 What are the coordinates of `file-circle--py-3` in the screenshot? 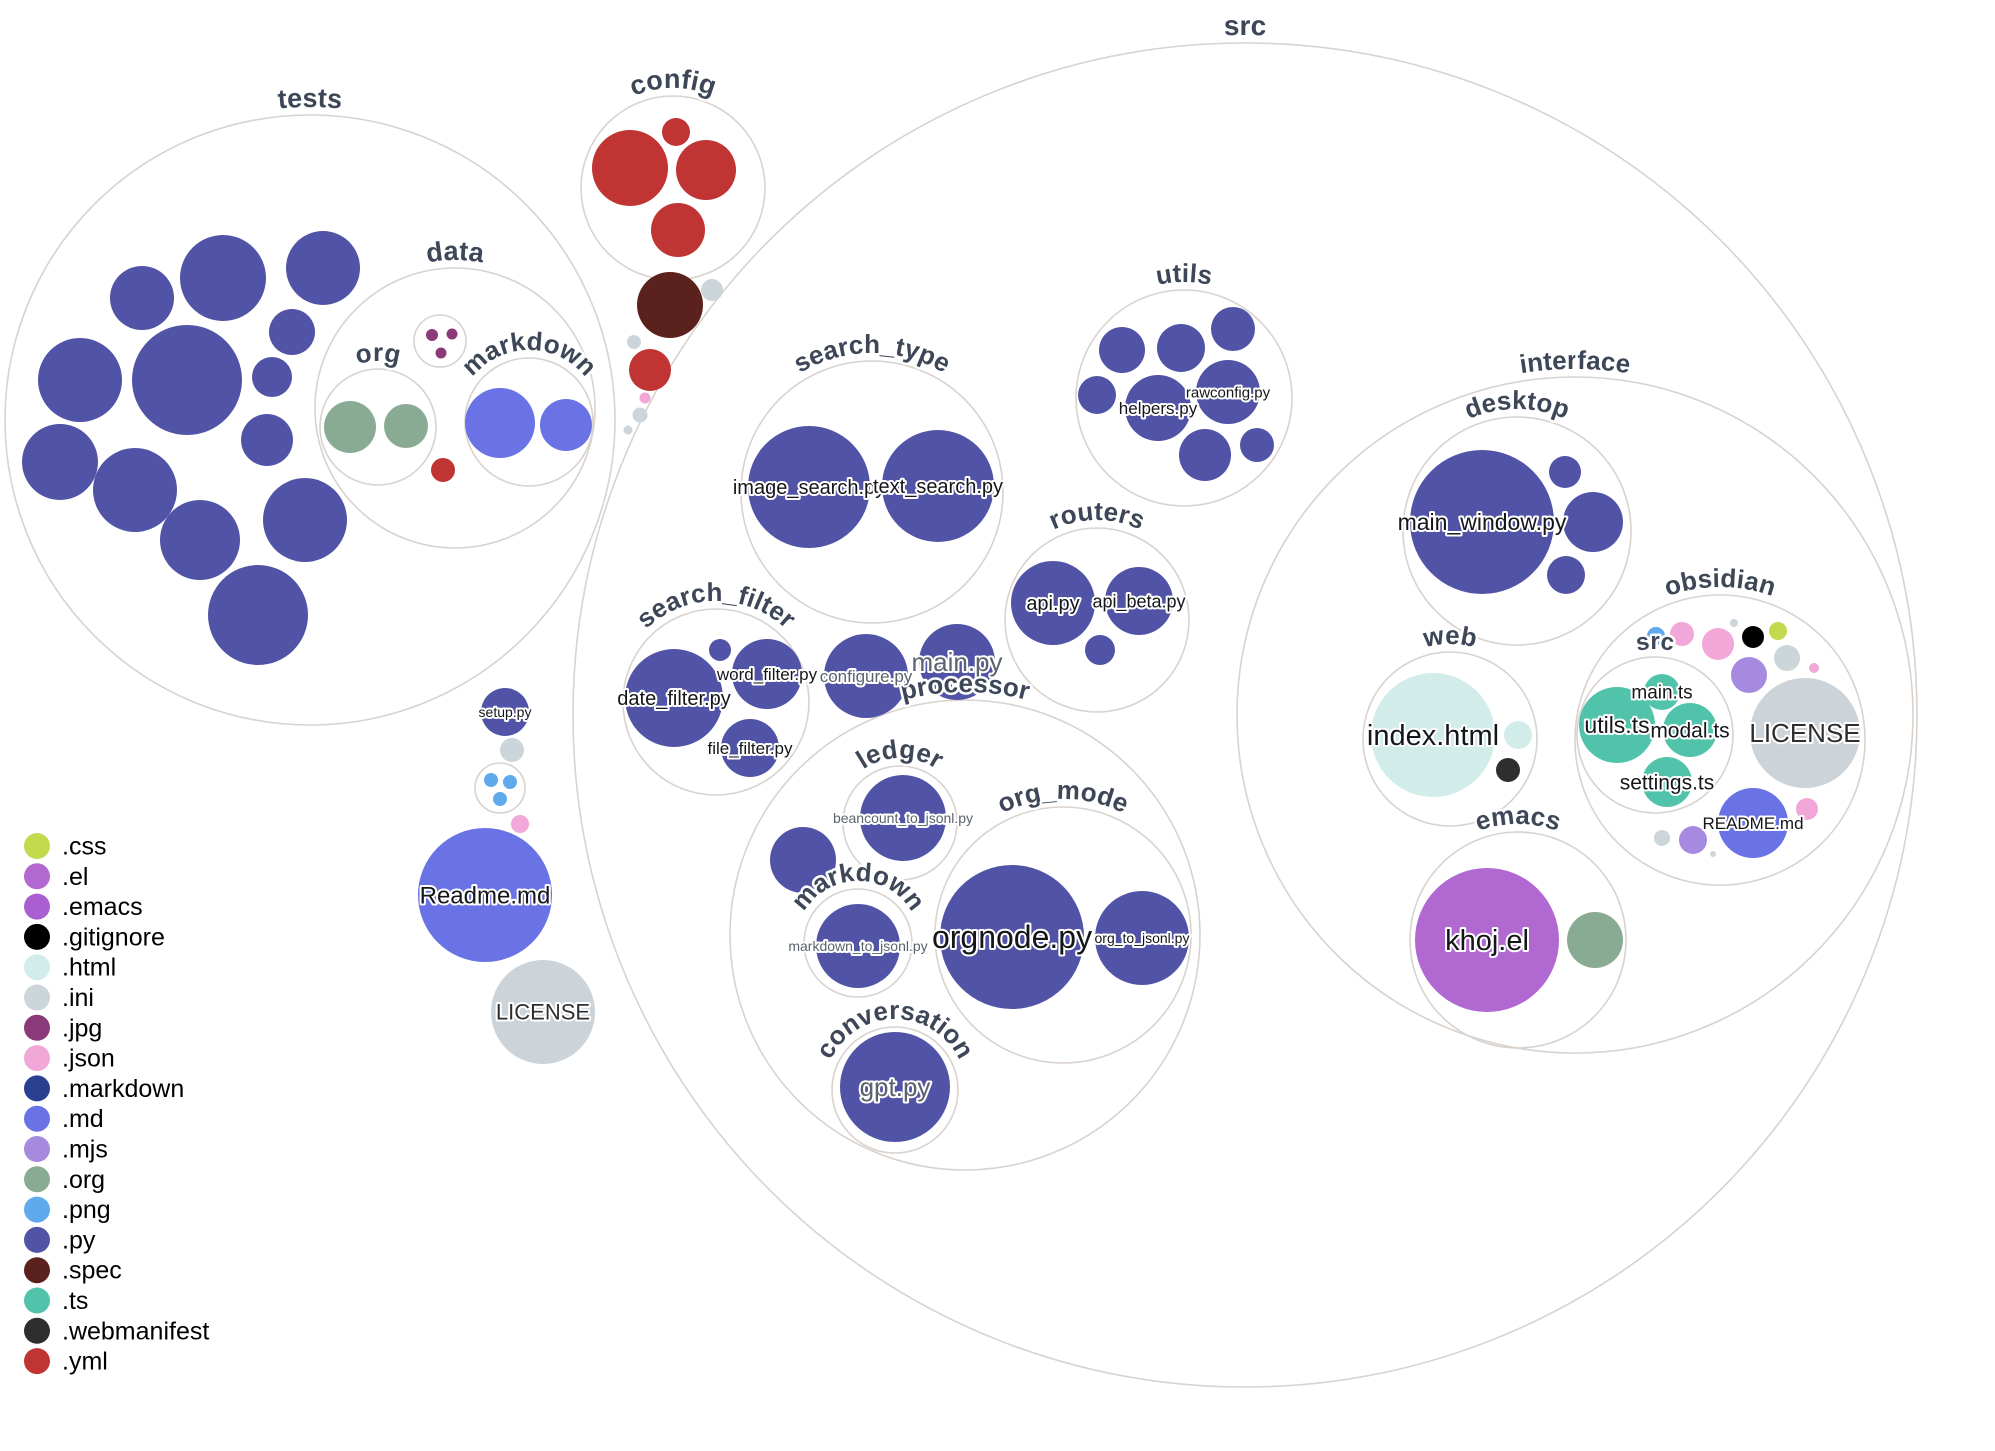 It's located at (80, 380).